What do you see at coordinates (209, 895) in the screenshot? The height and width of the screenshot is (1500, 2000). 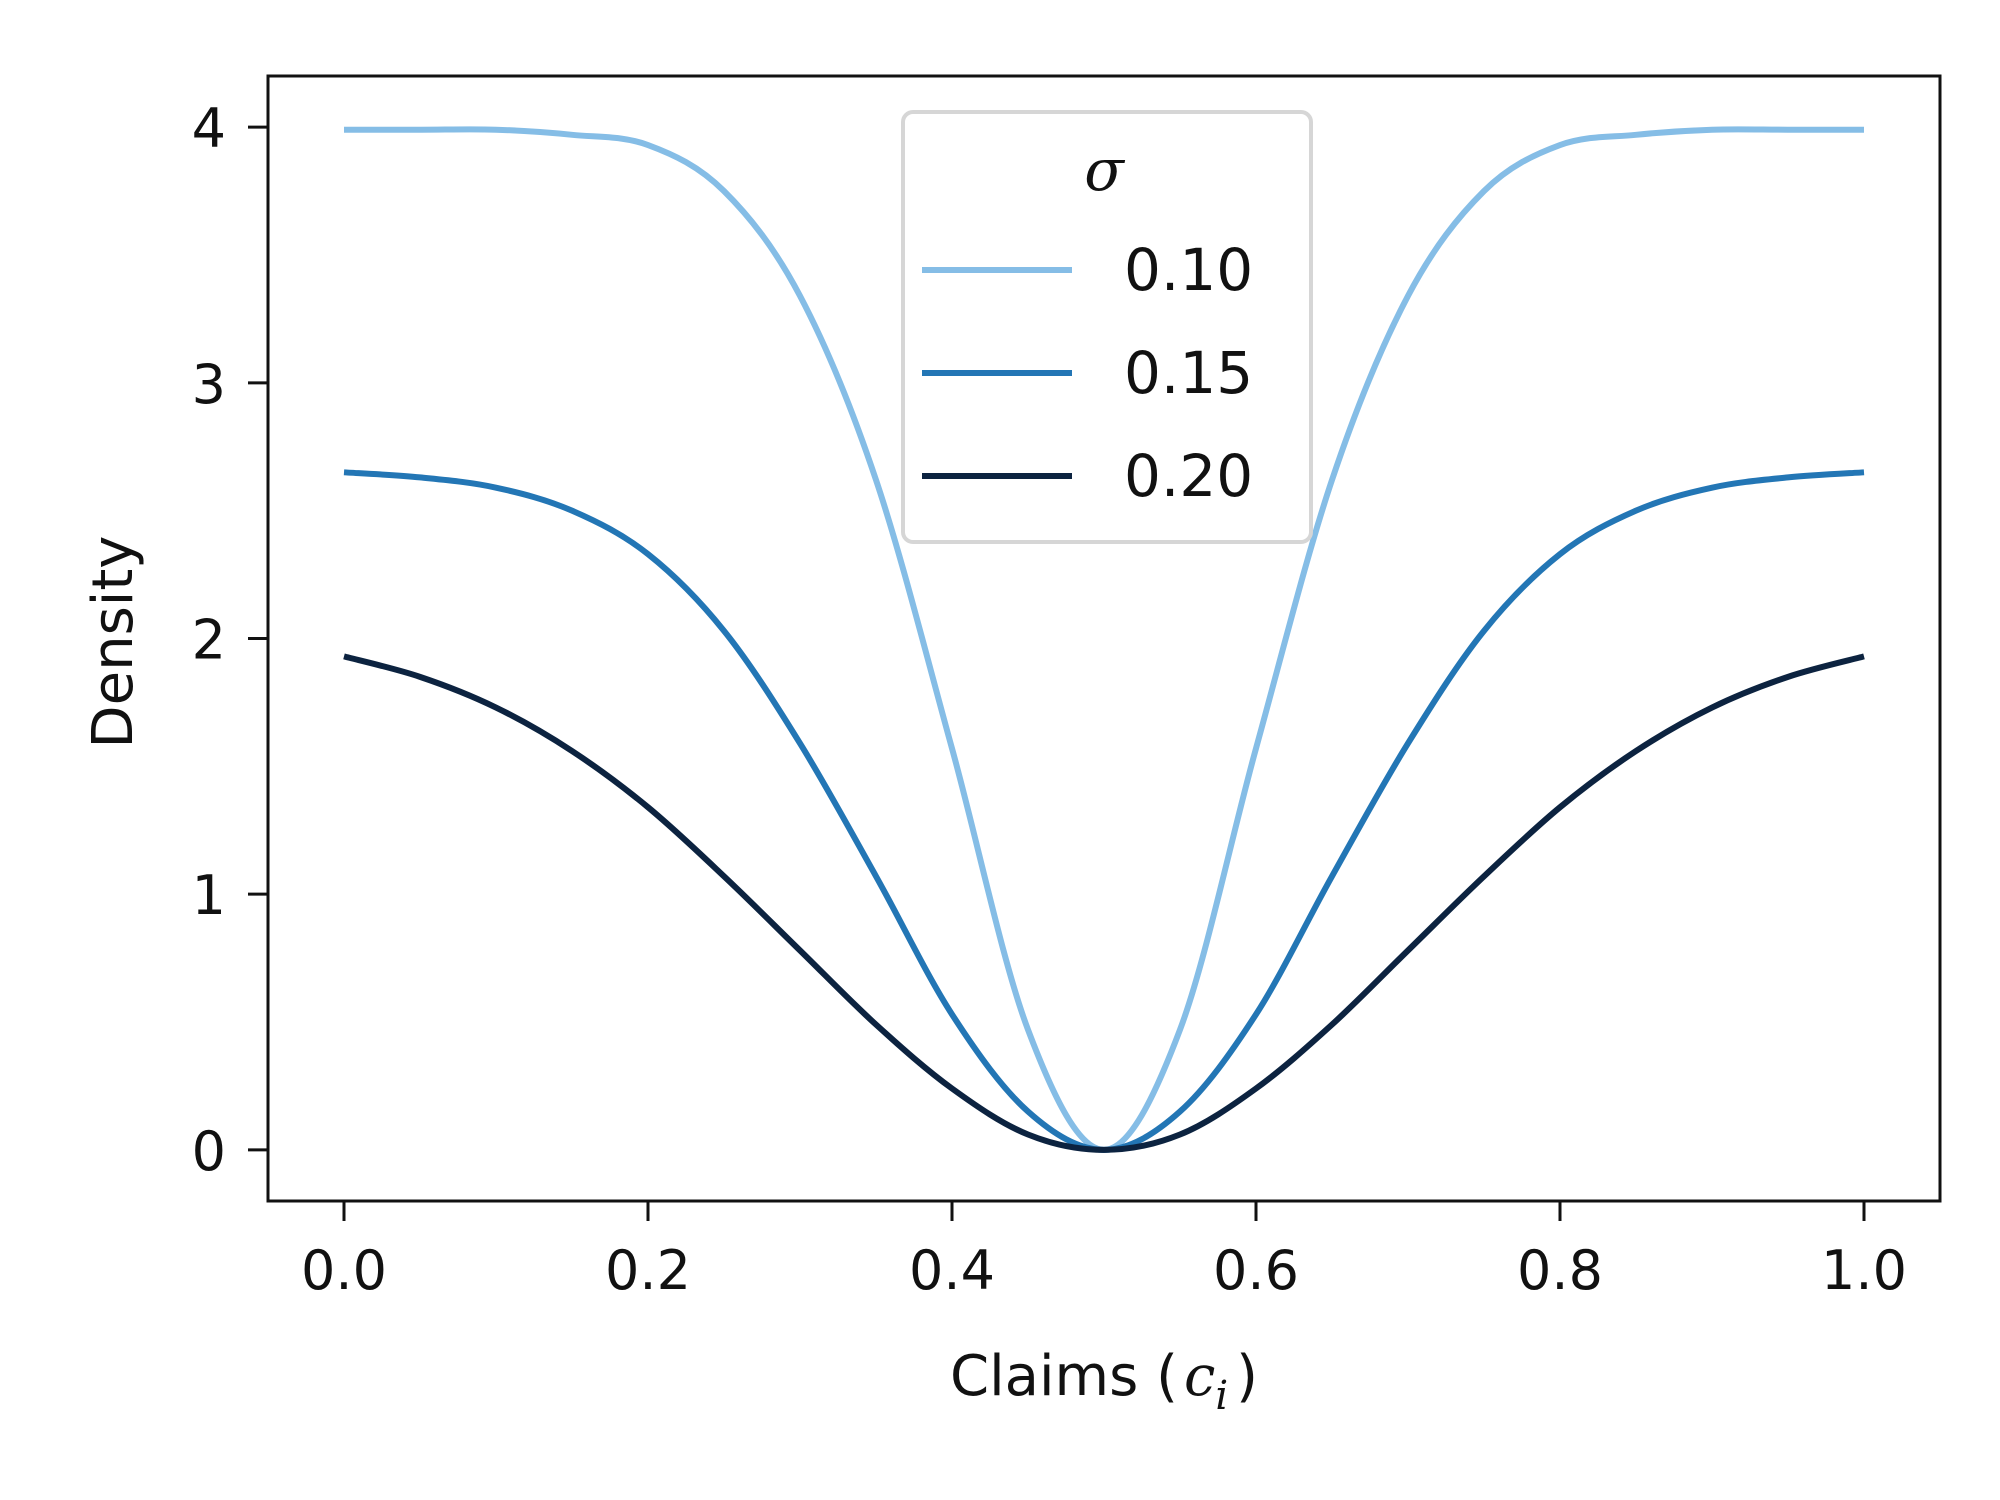 I see `y-tick-label: 1` at bounding box center [209, 895].